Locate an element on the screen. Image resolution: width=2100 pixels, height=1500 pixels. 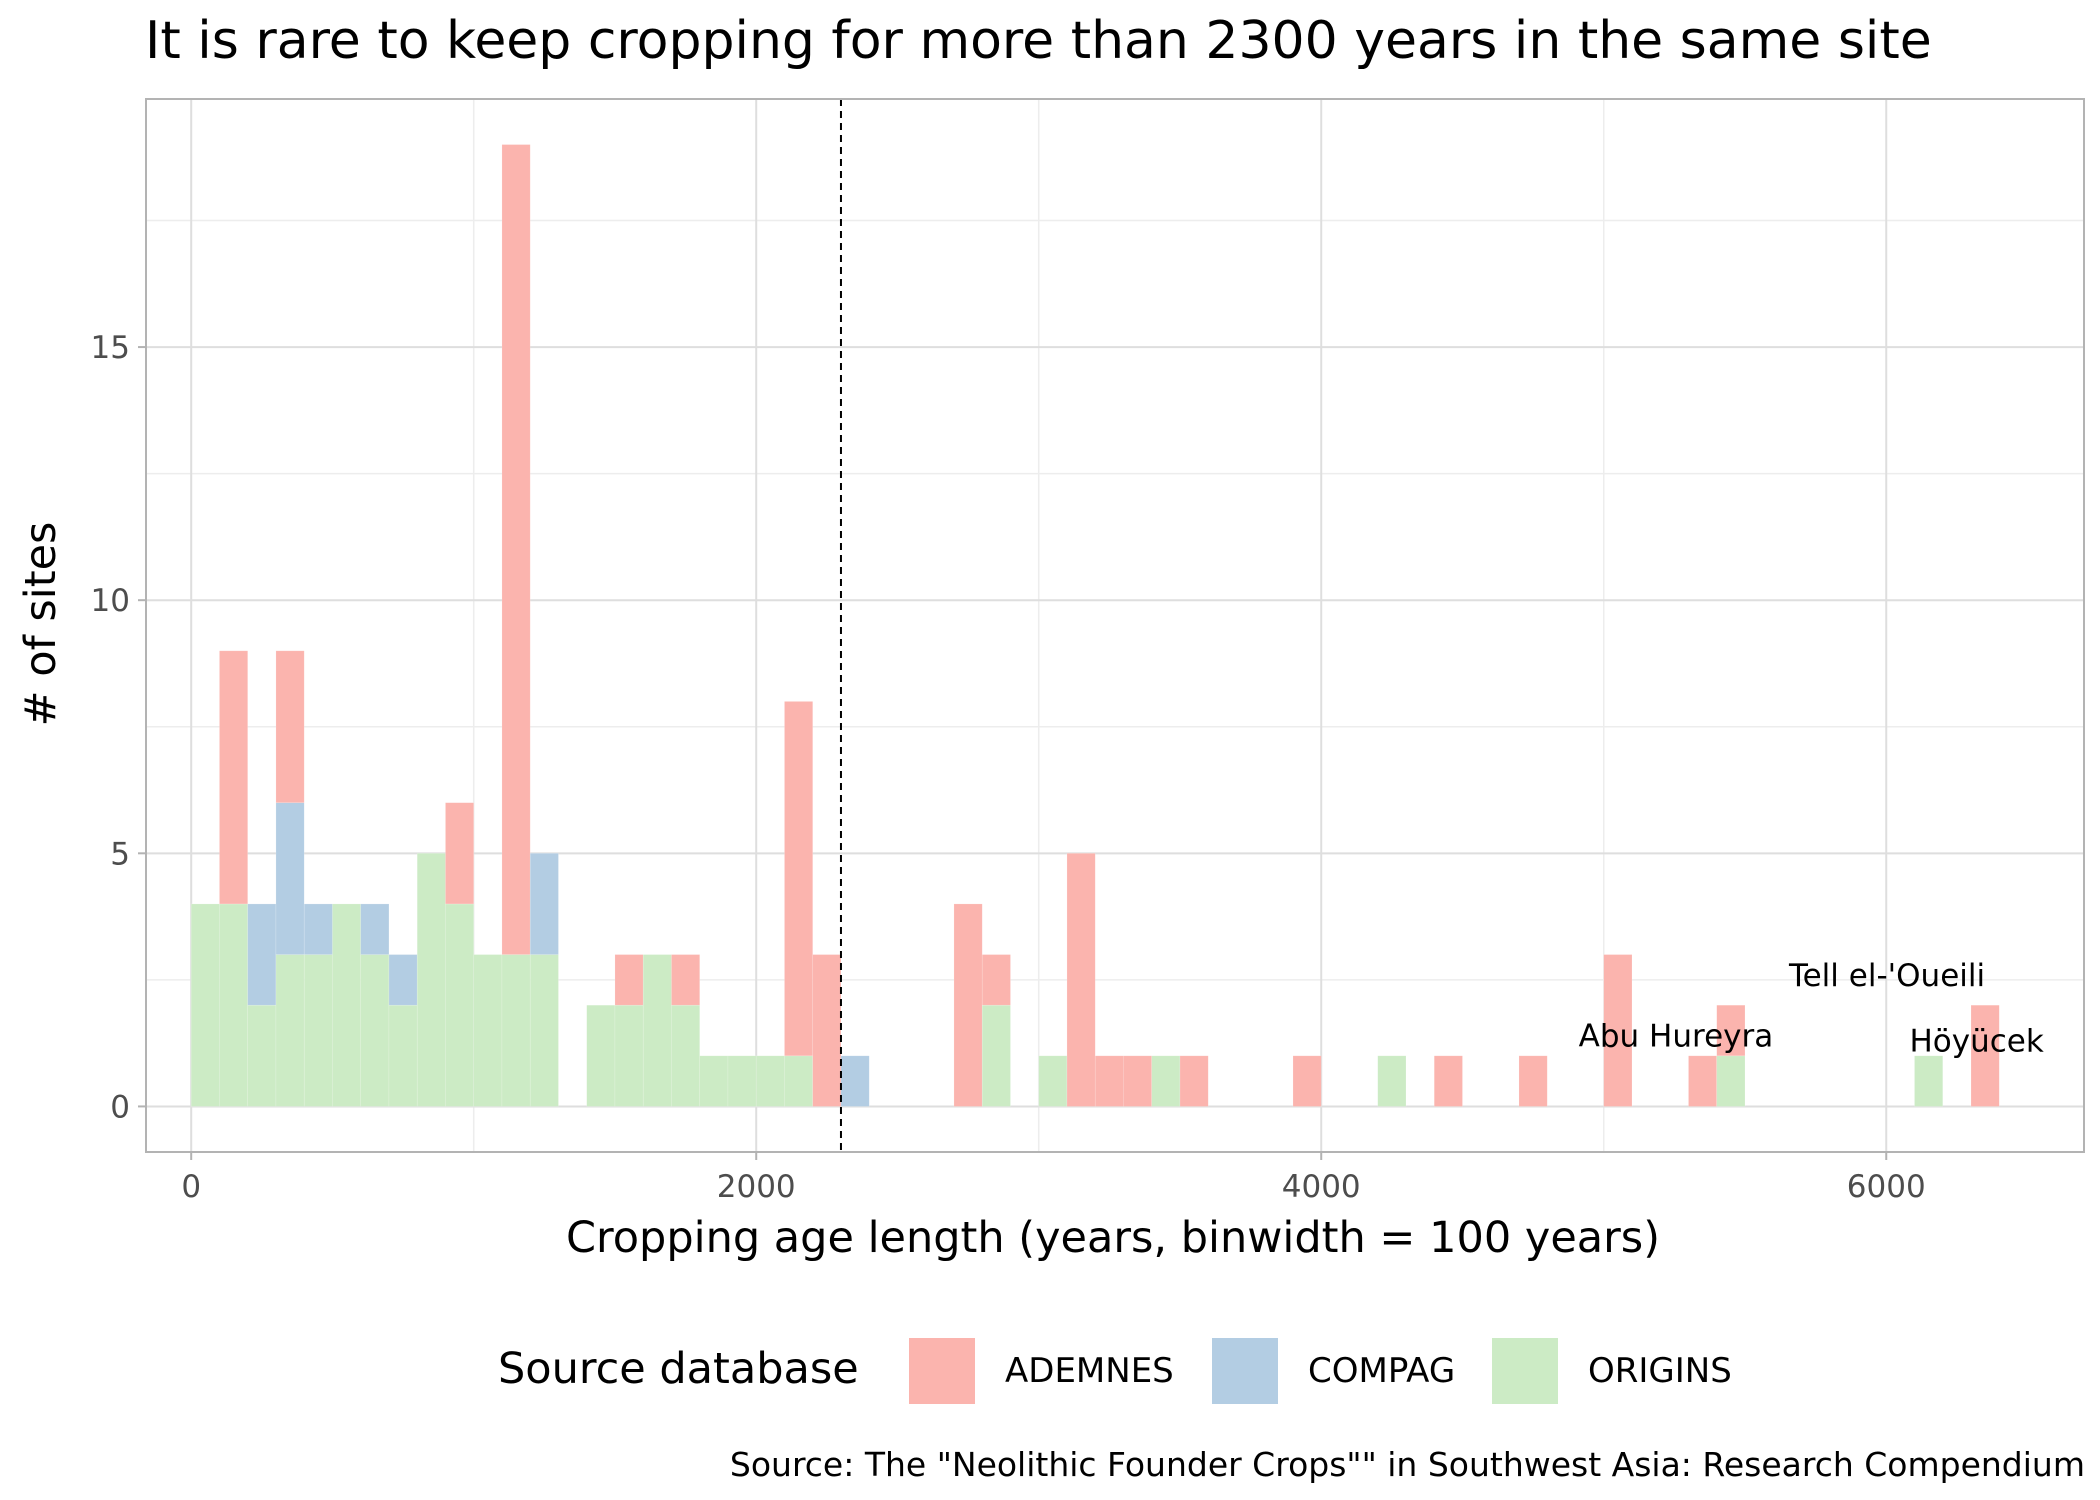
legend: Source database ADEMNES COMPAG ORIGINS is located at coordinates (1115, 1371).